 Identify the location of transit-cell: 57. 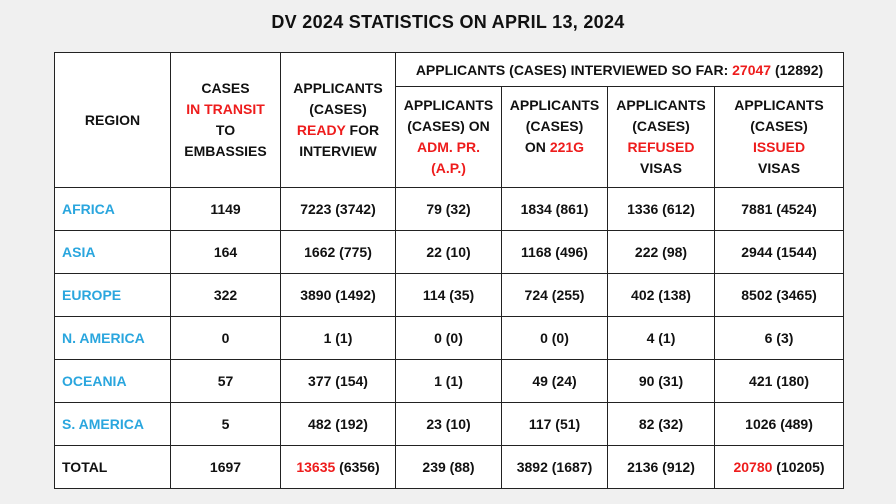
(225, 381).